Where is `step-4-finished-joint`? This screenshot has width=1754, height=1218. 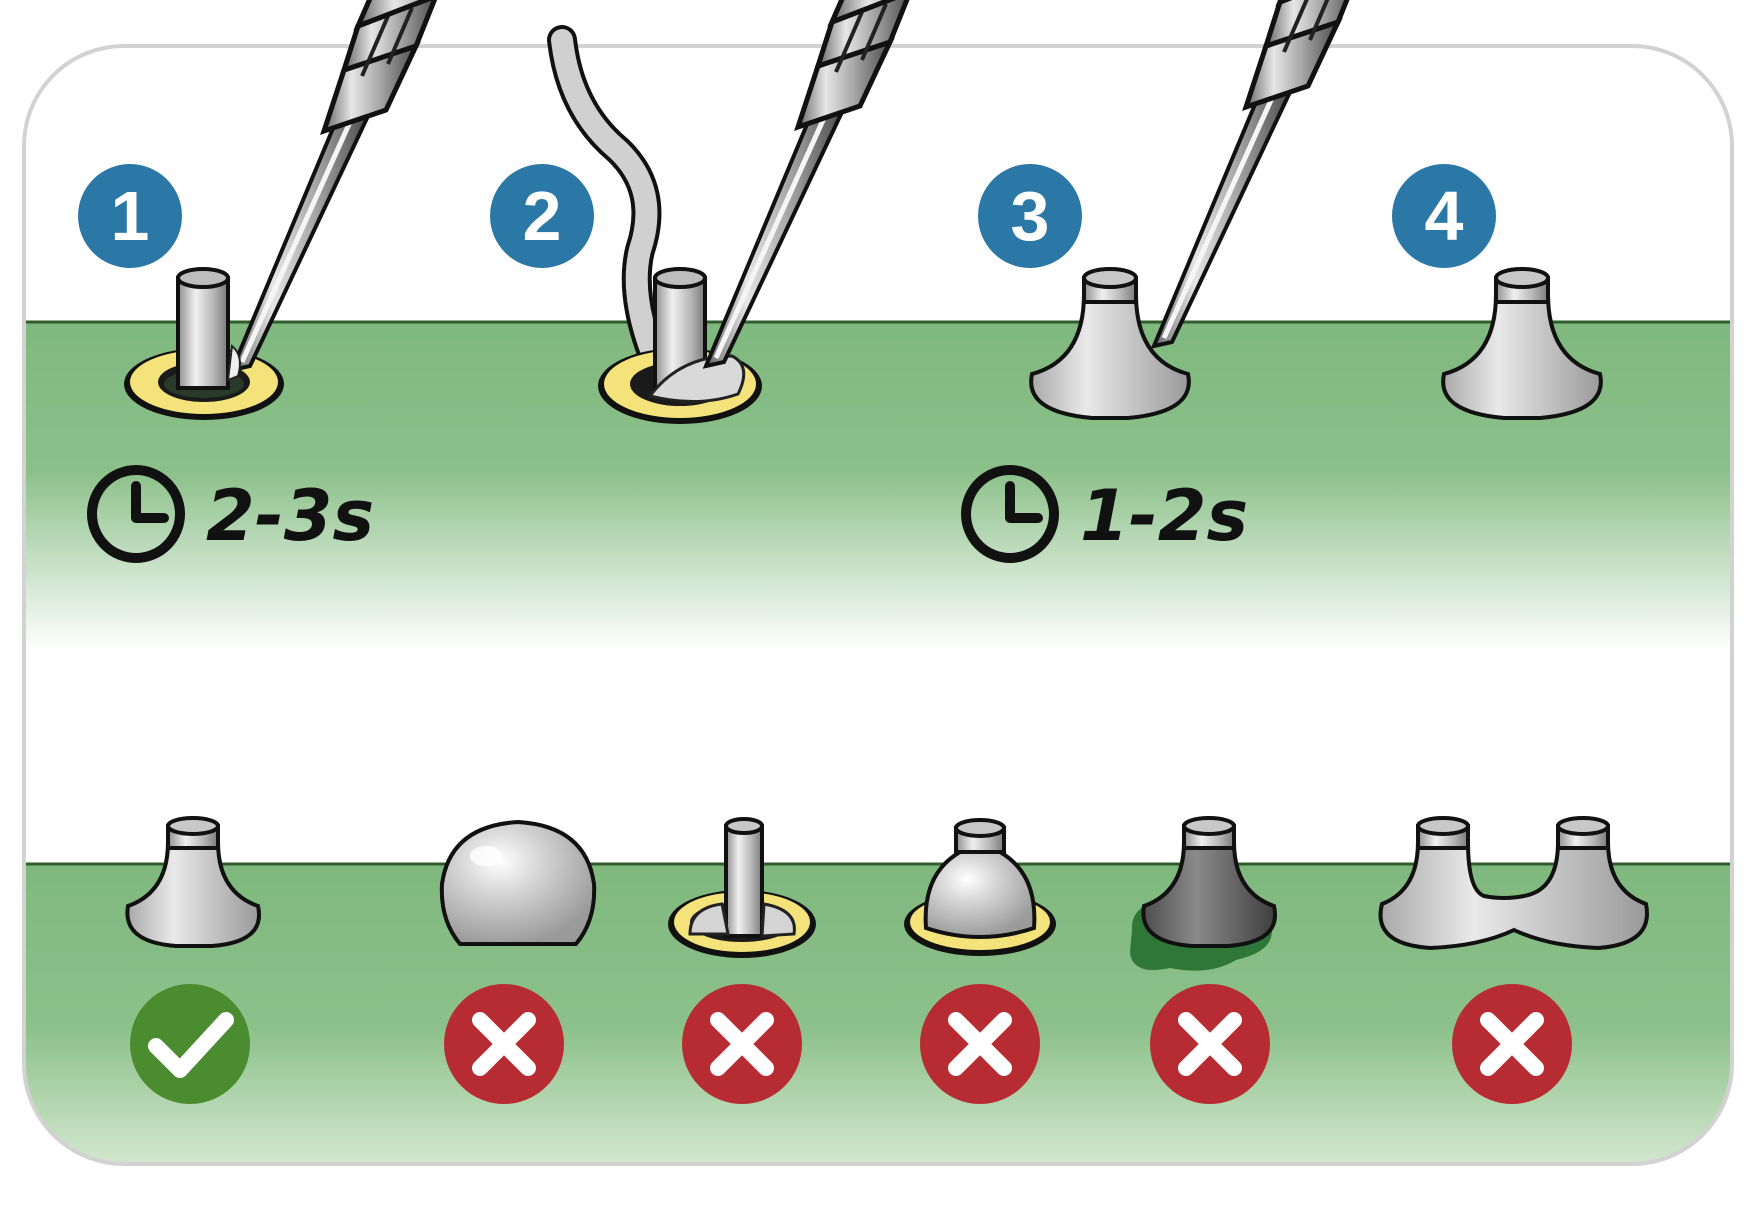
step-4-finished-joint is located at coordinates (1522, 343).